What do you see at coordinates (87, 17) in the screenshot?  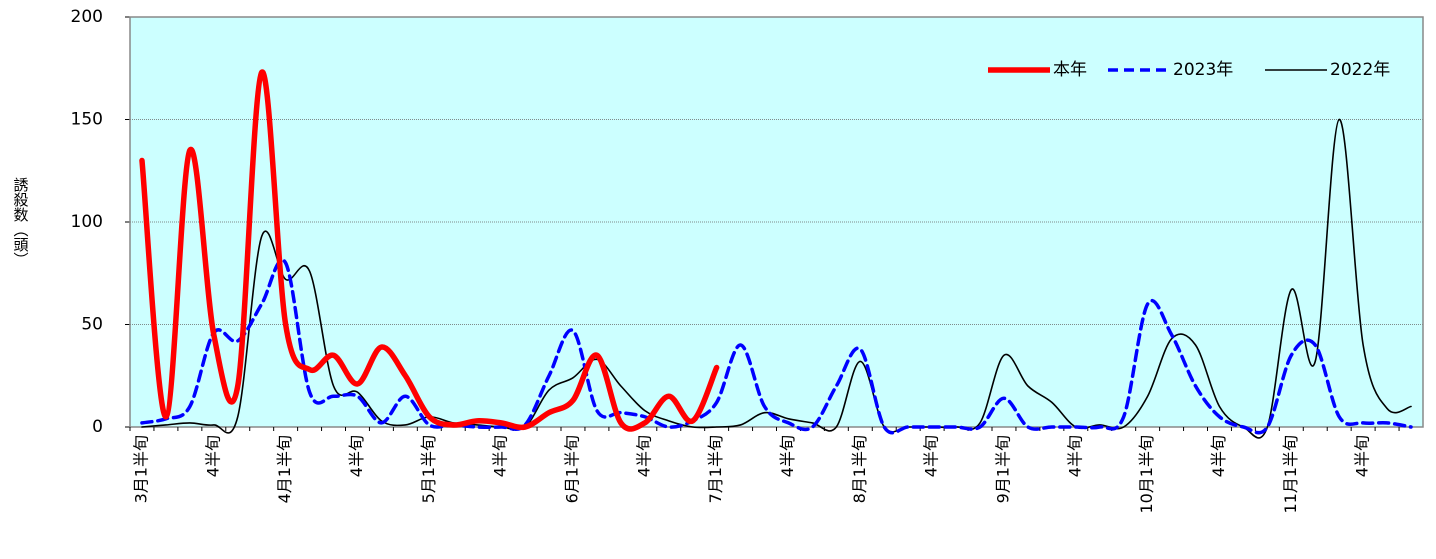 I see `y-tick-label: 200` at bounding box center [87, 17].